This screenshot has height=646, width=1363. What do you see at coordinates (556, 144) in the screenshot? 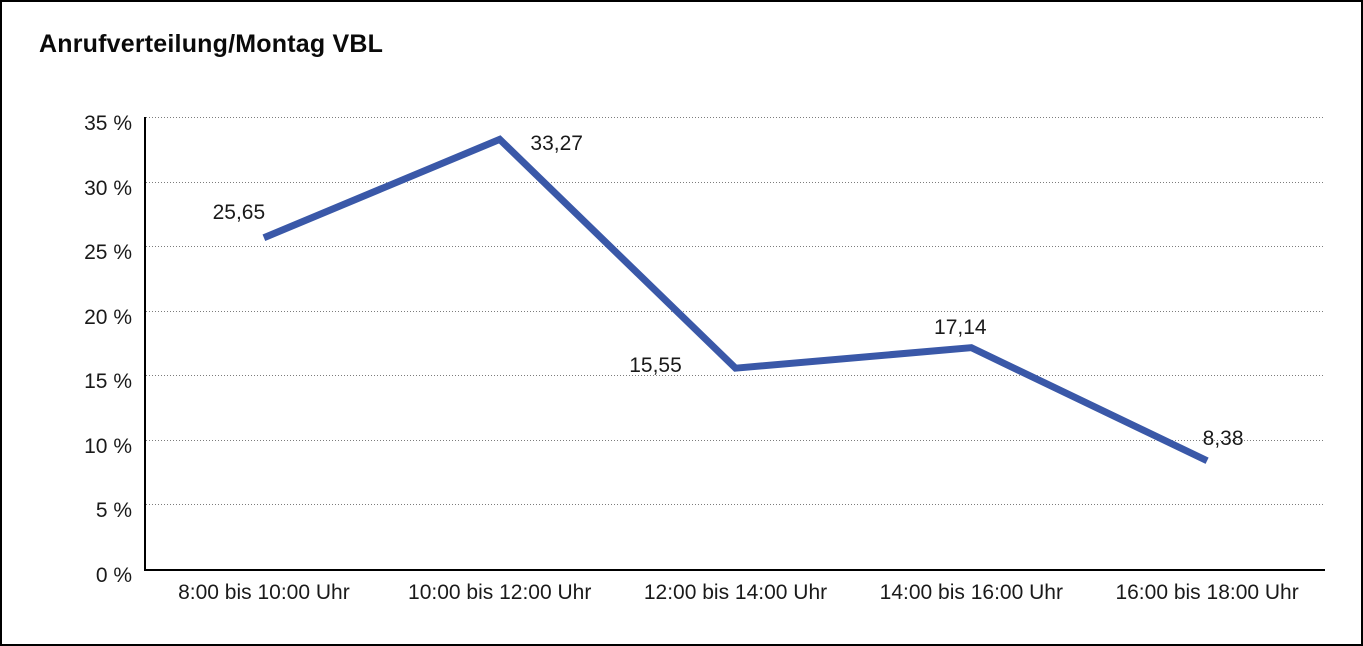
I see `data-point-value-label: 33,27` at bounding box center [556, 144].